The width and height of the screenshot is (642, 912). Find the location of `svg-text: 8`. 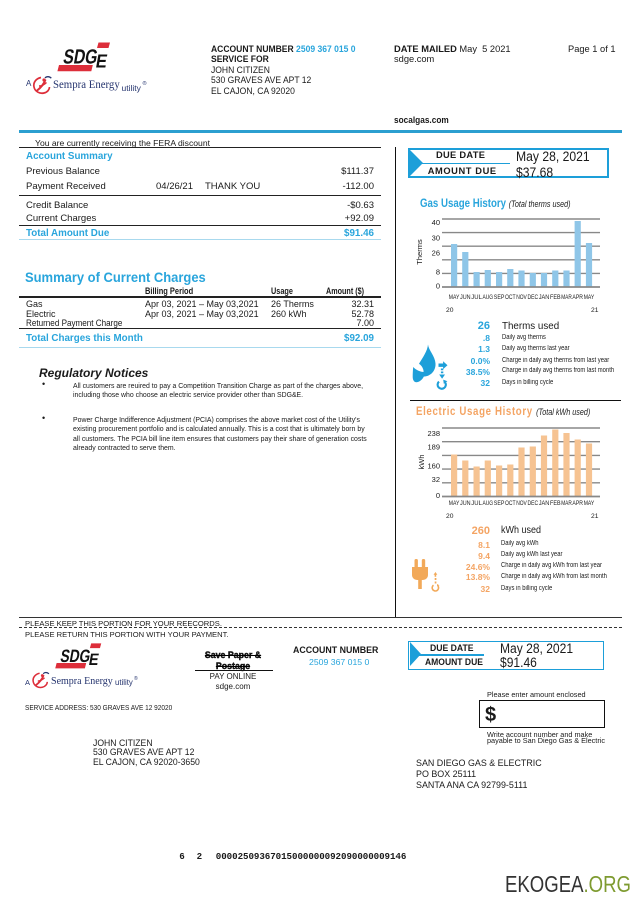

svg-text: 8 is located at coordinates (438, 272).